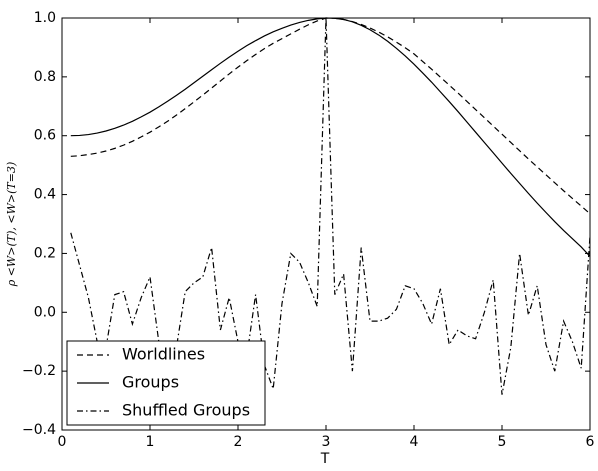 This screenshot has width=598, height=471. I want to click on x-axis-label: T, so click(325, 459).